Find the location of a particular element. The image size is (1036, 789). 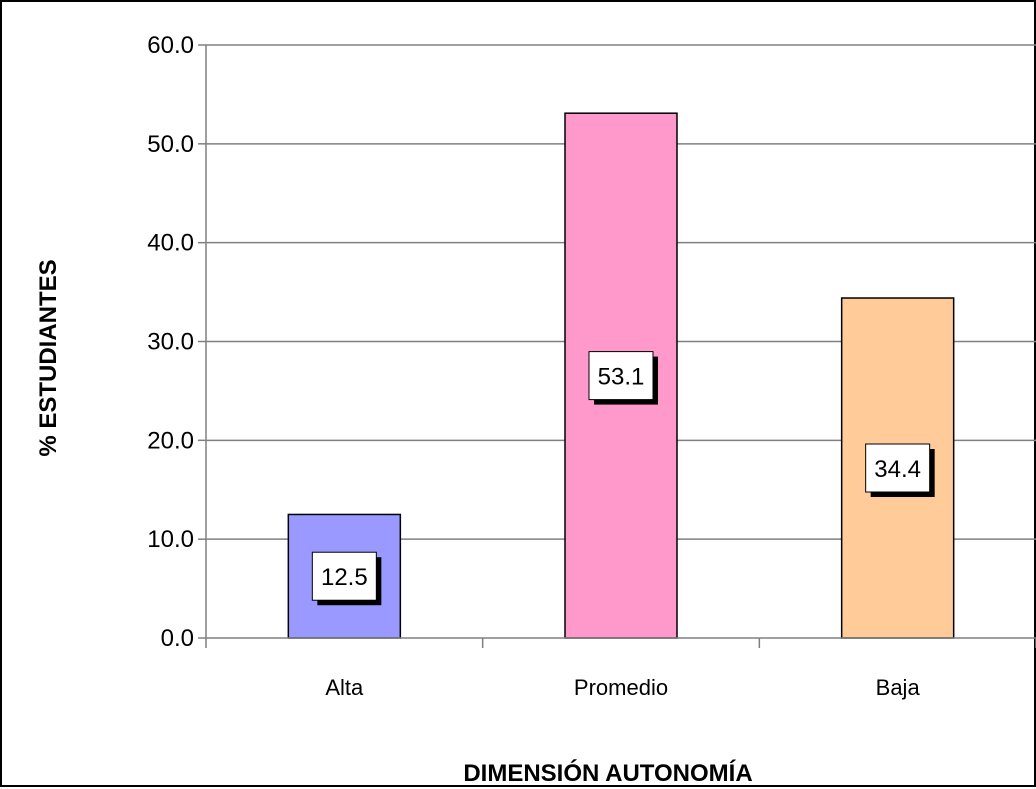

y-tick-label: 30.0 is located at coordinates (170, 342).